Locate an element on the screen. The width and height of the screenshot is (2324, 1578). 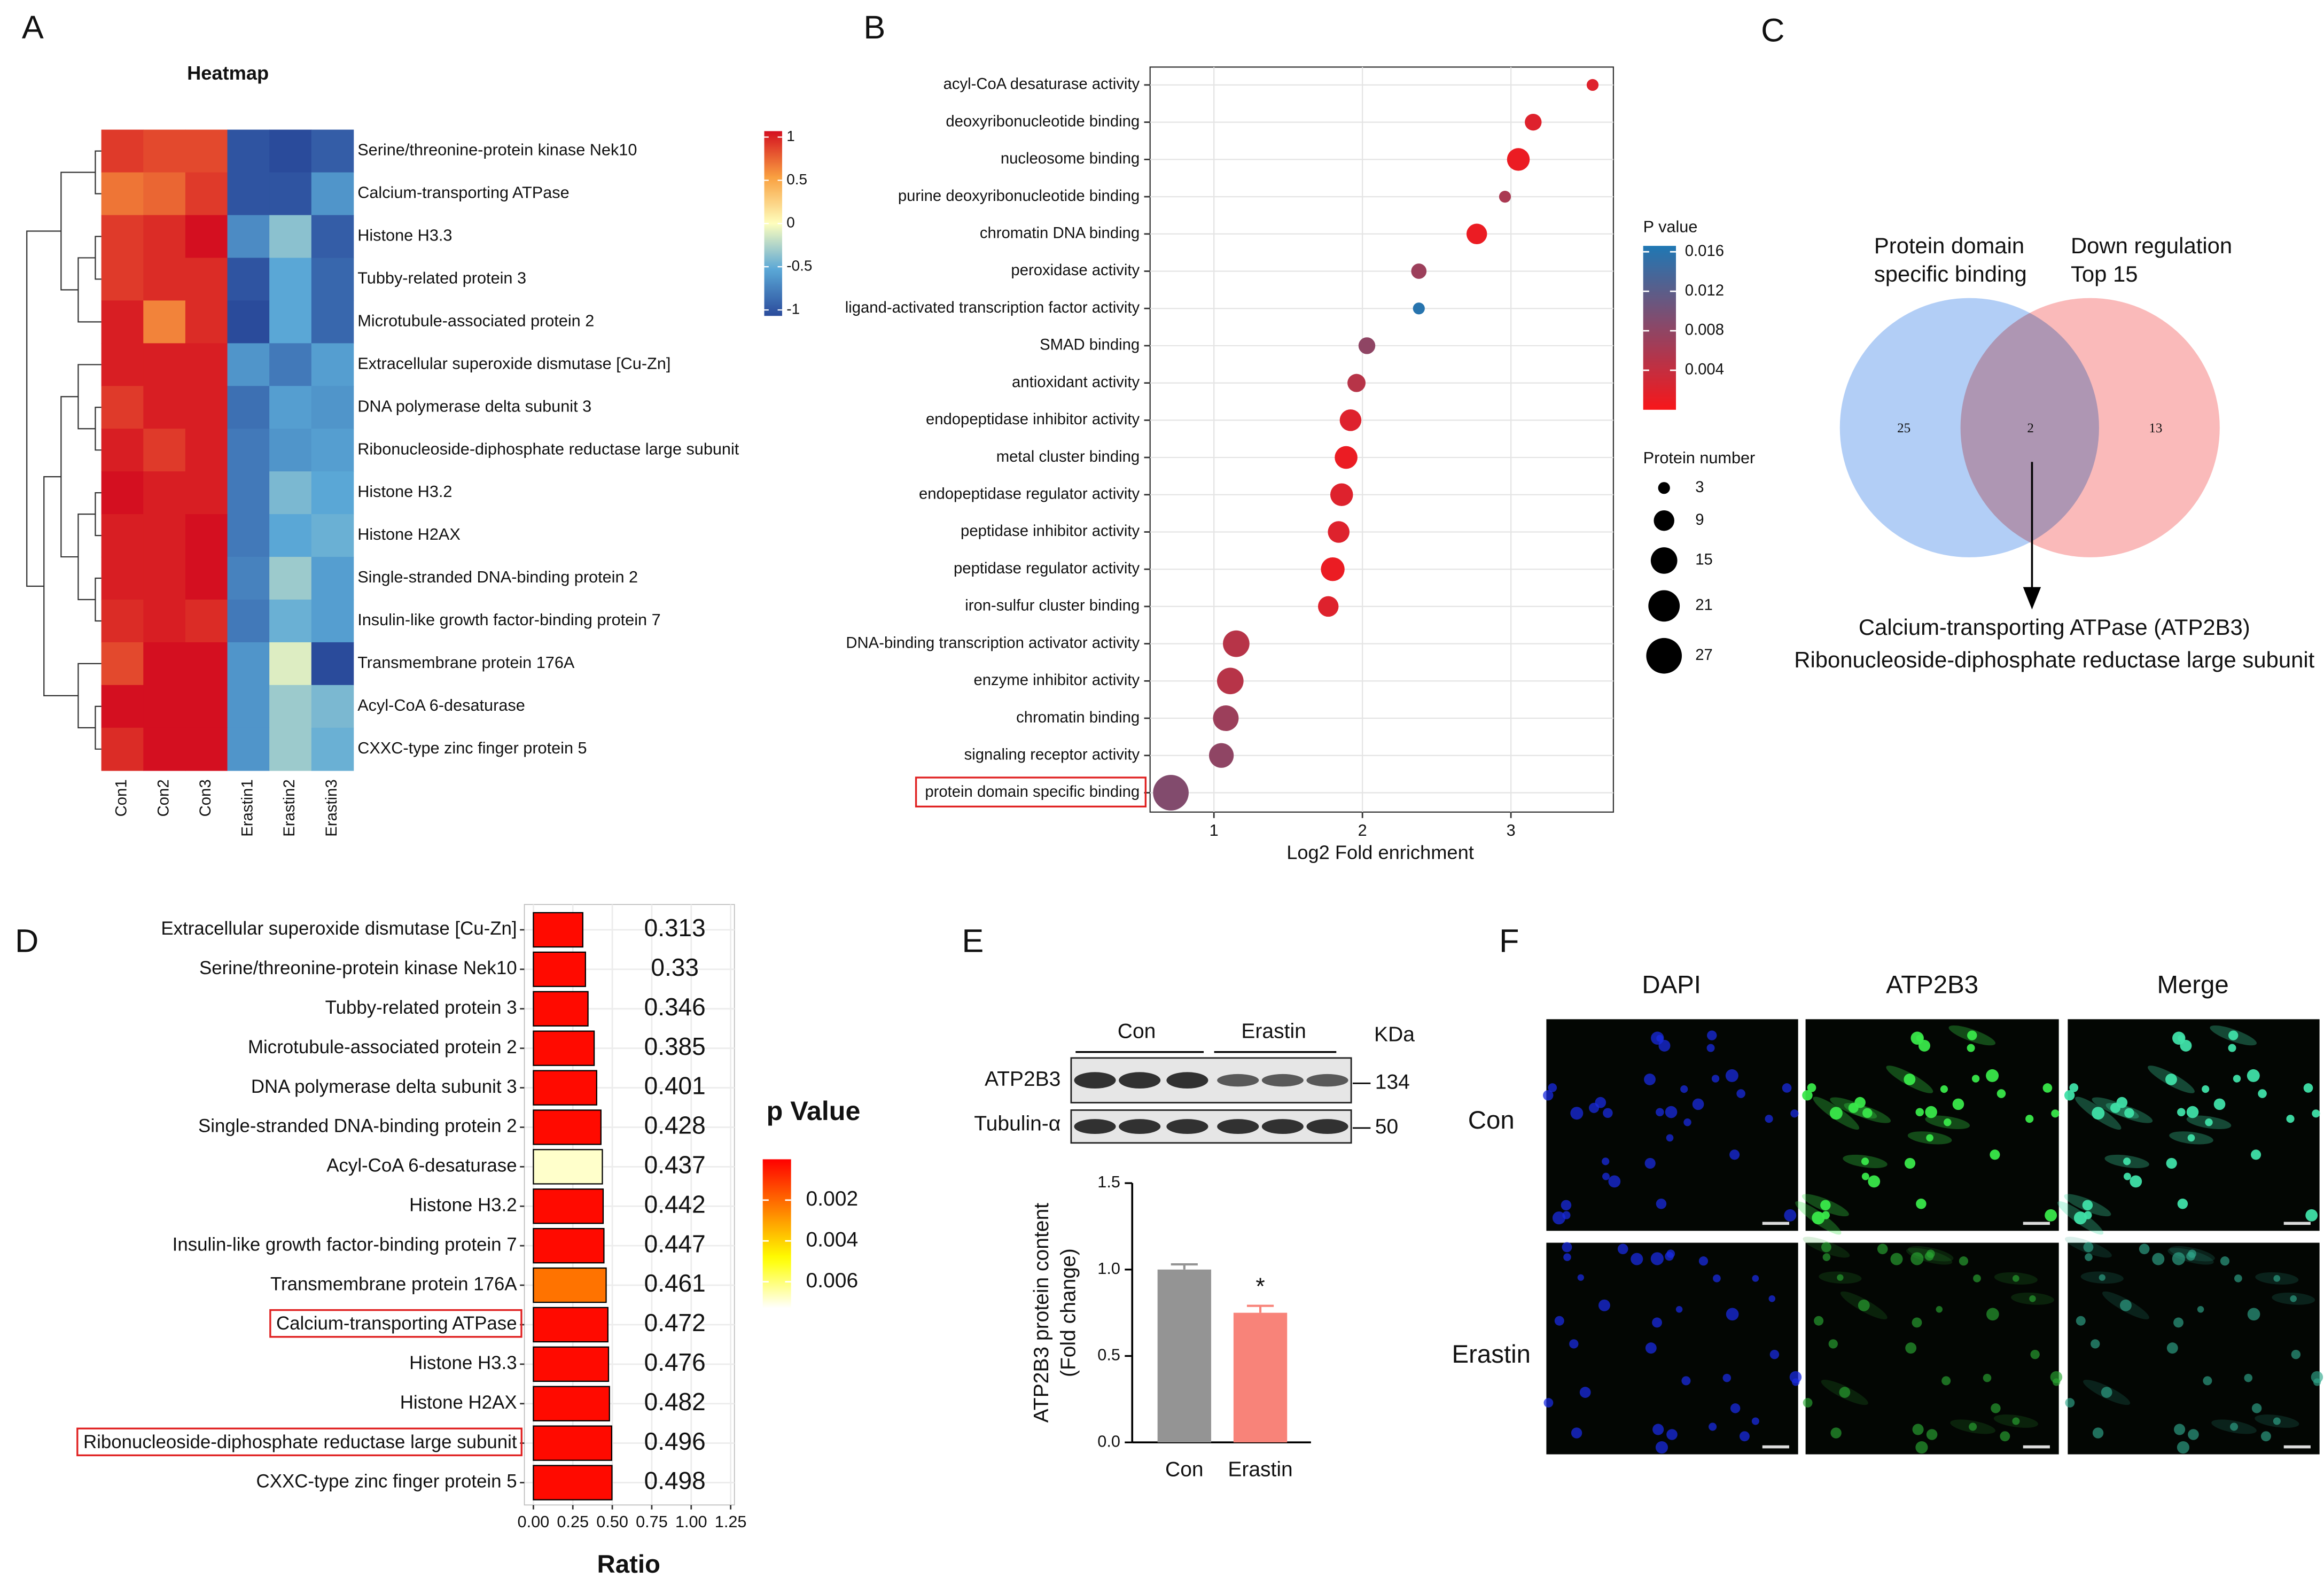
y-tick-label: Calcium-transporting ATPase is located at coordinates (396, 1324).